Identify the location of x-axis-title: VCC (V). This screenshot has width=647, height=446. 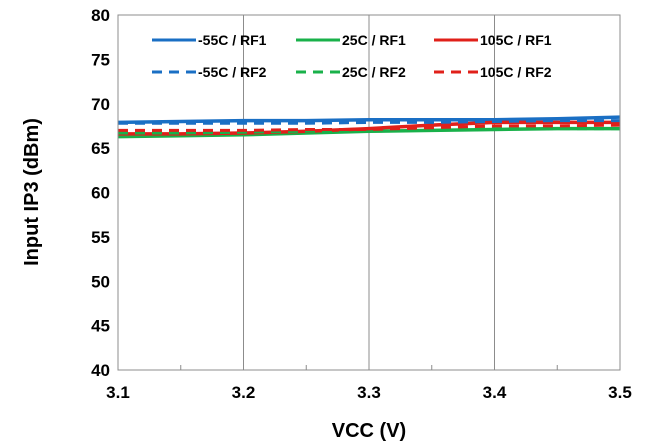
(369, 431).